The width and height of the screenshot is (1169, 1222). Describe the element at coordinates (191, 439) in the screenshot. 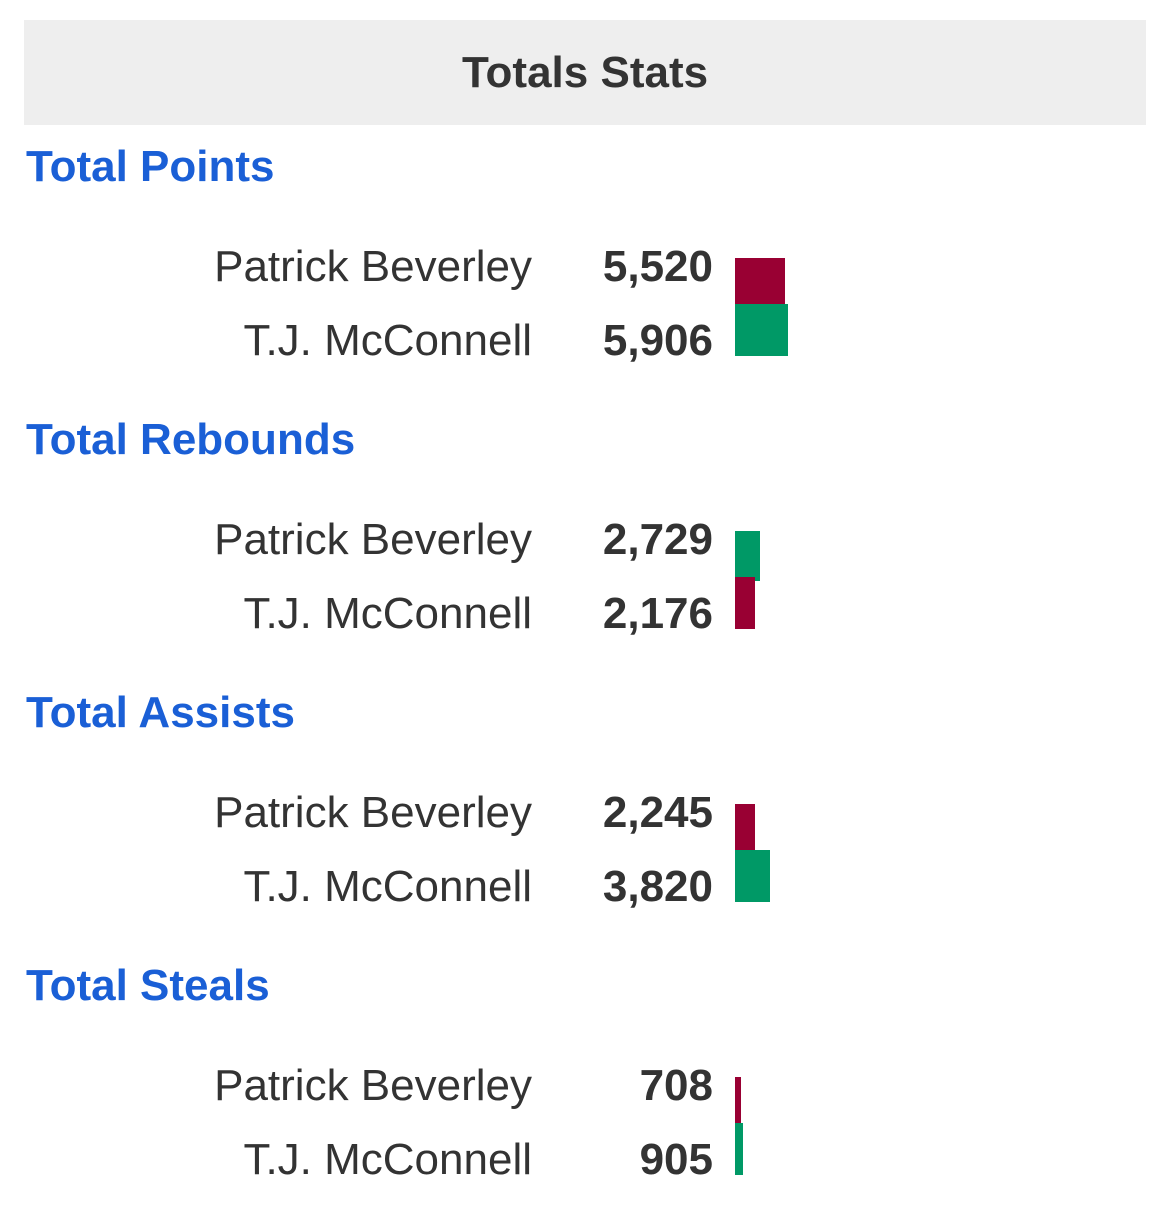

I see `section-title: Total Rebounds` at that location.